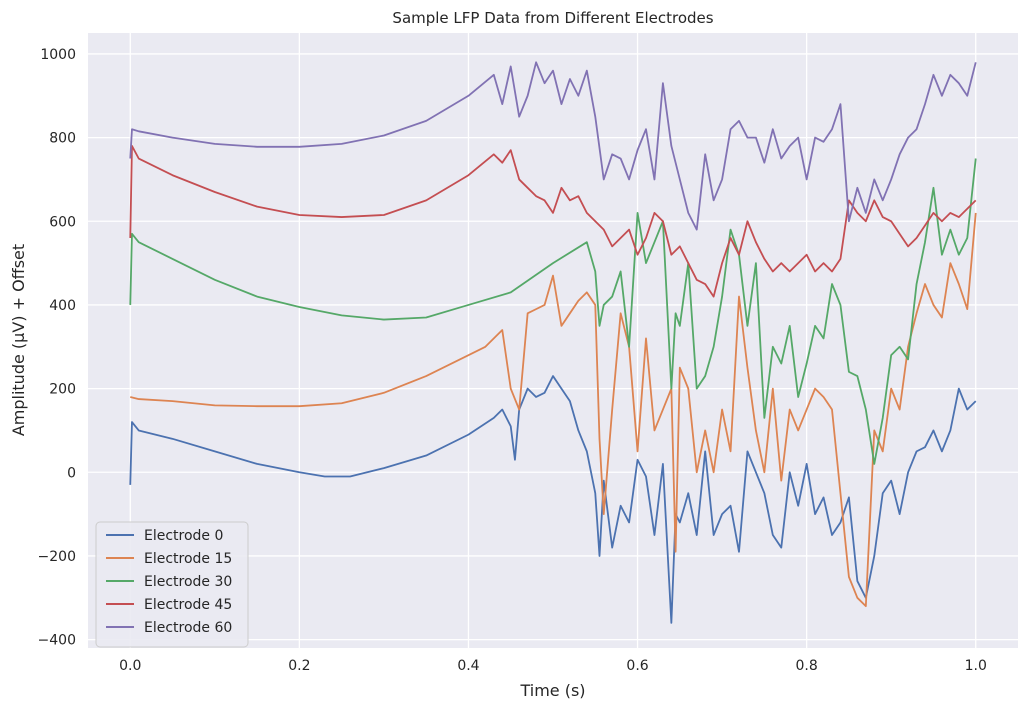 Image resolution: width=1028 pixels, height=710 pixels. I want to click on y-tick-label: 1000, so click(58, 55).